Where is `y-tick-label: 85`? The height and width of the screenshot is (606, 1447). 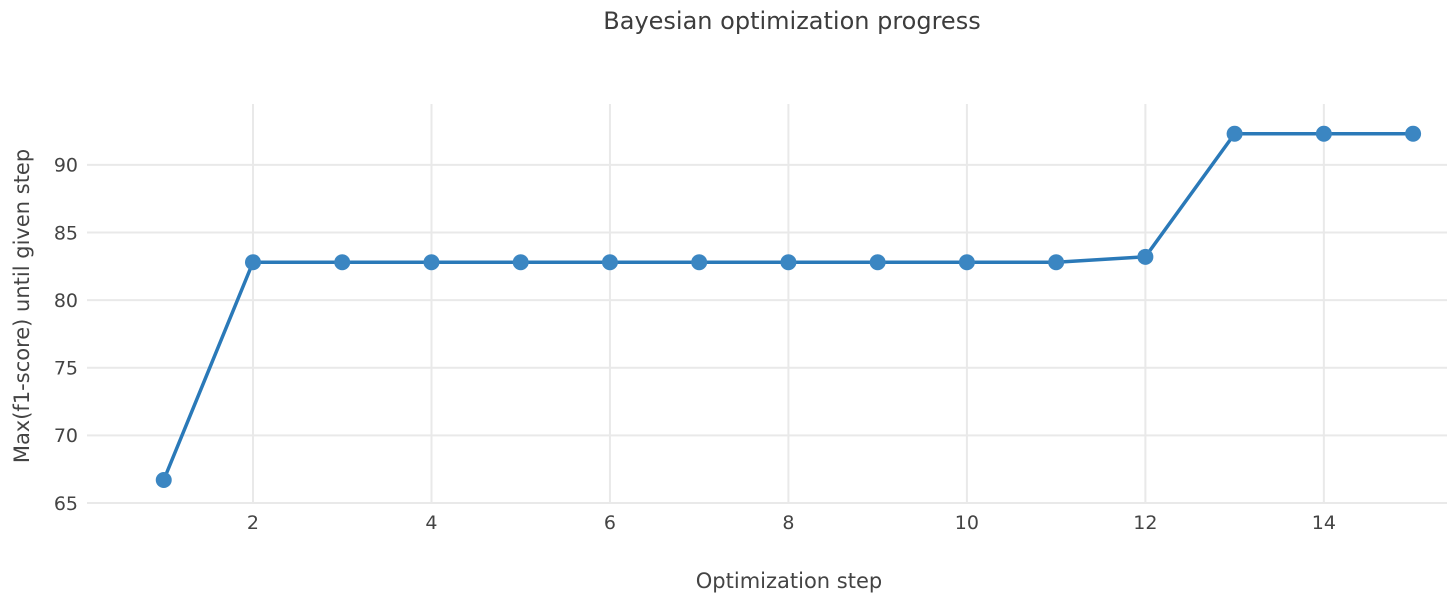
y-tick-label: 85 is located at coordinates (66, 233).